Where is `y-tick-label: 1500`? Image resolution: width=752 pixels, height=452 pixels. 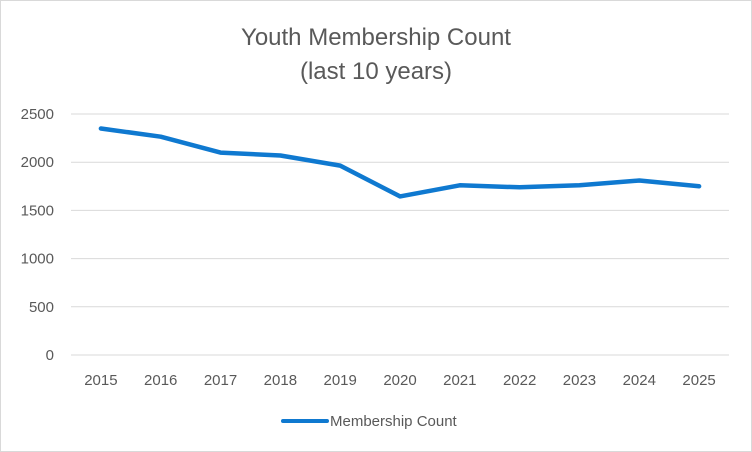 y-tick-label: 1500 is located at coordinates (37, 210).